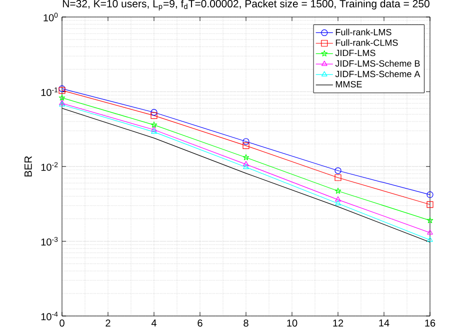  What do you see at coordinates (430, 323) in the screenshot?
I see `x-tick-label: 16` at bounding box center [430, 323].